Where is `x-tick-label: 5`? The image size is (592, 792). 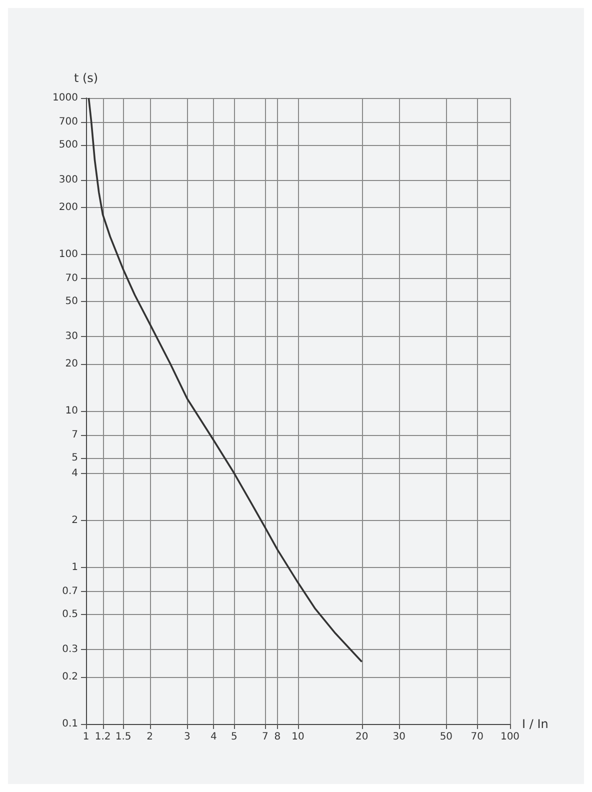
x-tick-label: 5 is located at coordinates (234, 737).